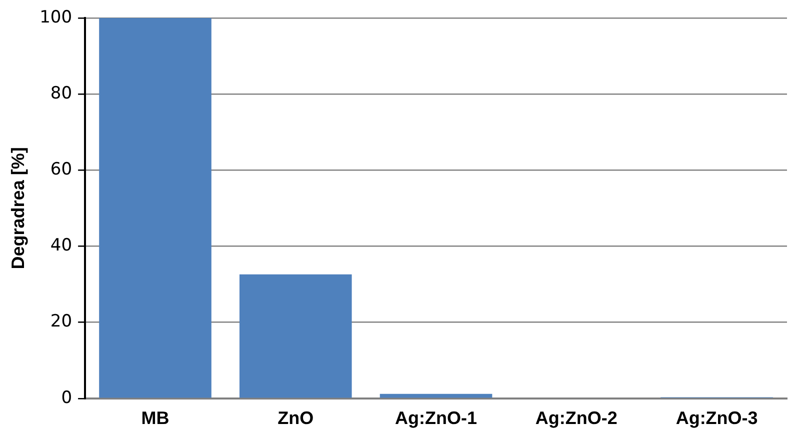 Image resolution: width=795 pixels, height=444 pixels. I want to click on x-tick-label: Ag:ZnO-3, so click(717, 418).